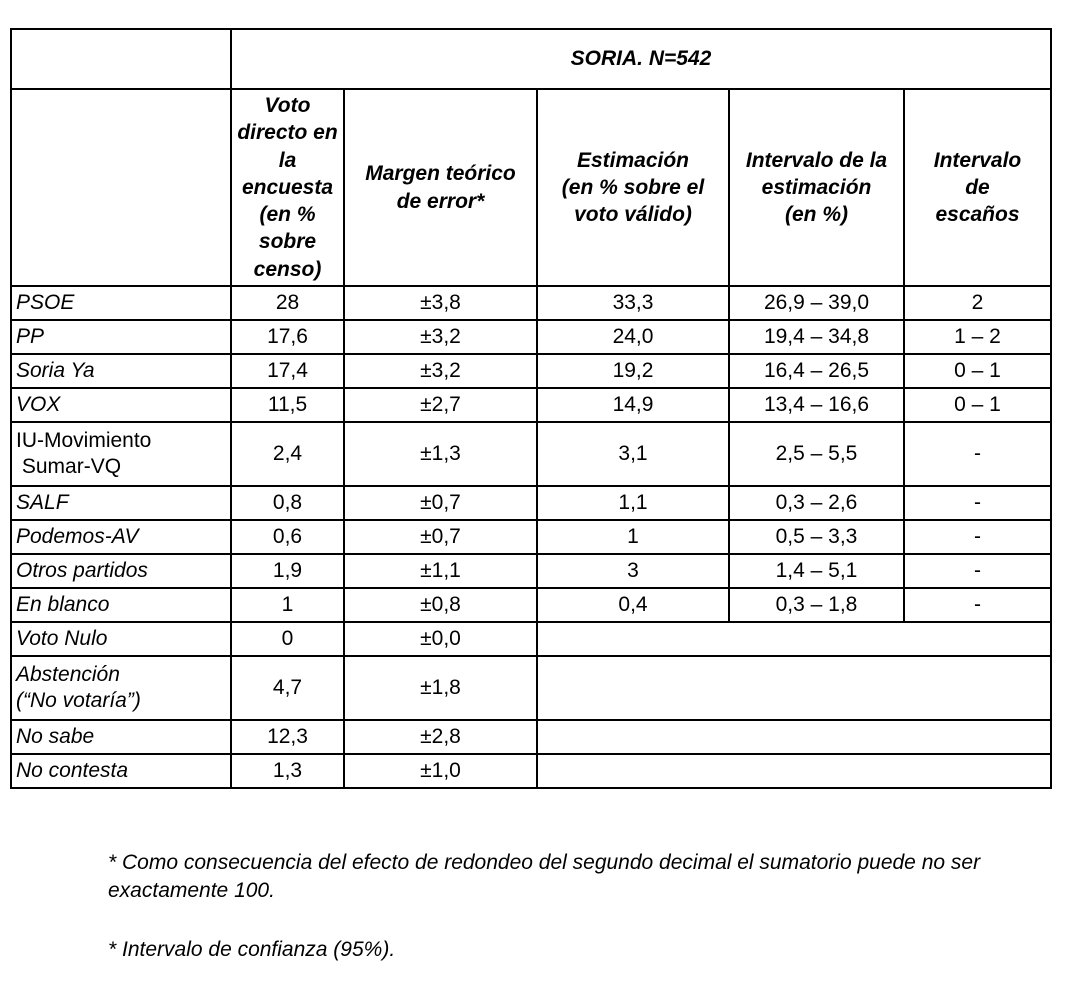 The height and width of the screenshot is (1000, 1088). I want to click on table-row-no-sabe: No sabe 12,3 ±2,8, so click(531, 737).